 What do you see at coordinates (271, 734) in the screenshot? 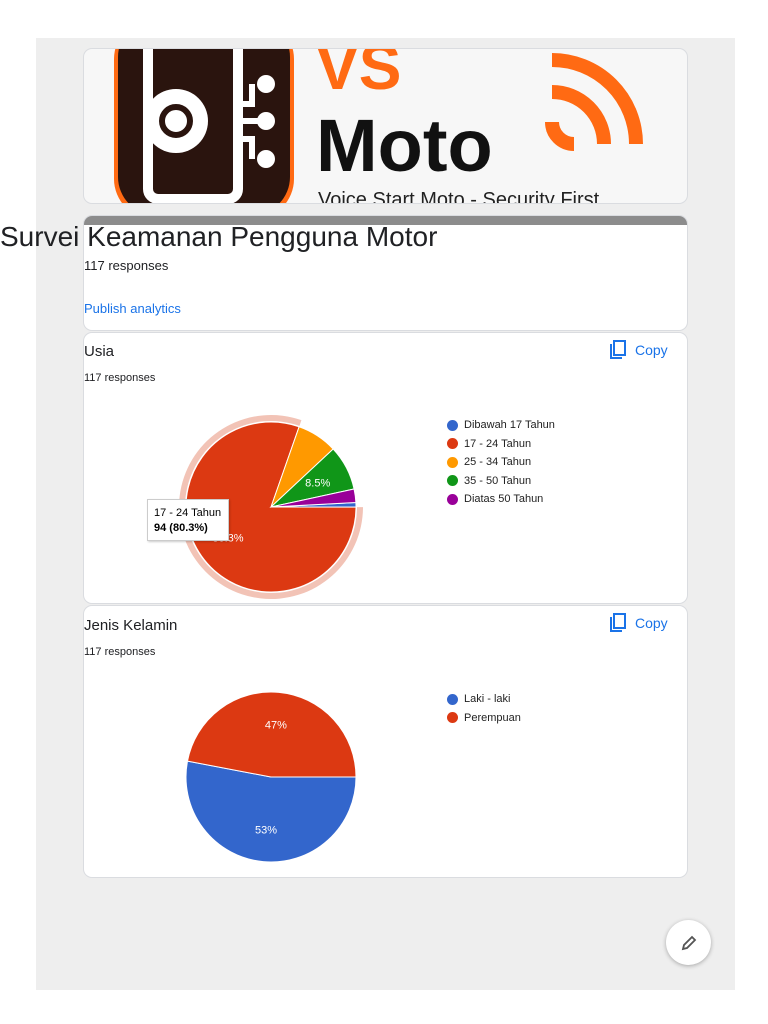
I see `pie-slice-perempuan` at bounding box center [271, 734].